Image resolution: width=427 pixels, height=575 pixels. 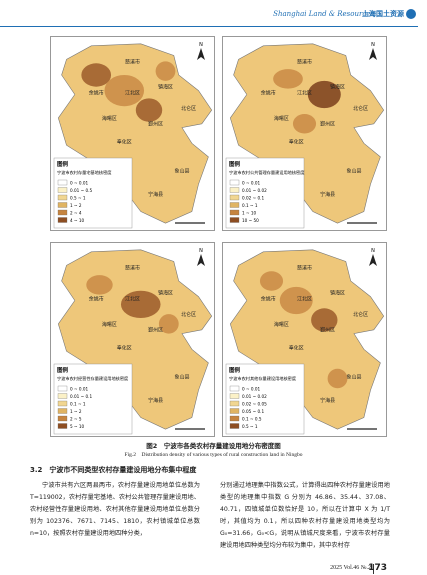 What do you see at coordinates (93, 378) in the screenshot?
I see `legend-title: 宁波市农村经营性存量建设用地核密度` at bounding box center [93, 378].